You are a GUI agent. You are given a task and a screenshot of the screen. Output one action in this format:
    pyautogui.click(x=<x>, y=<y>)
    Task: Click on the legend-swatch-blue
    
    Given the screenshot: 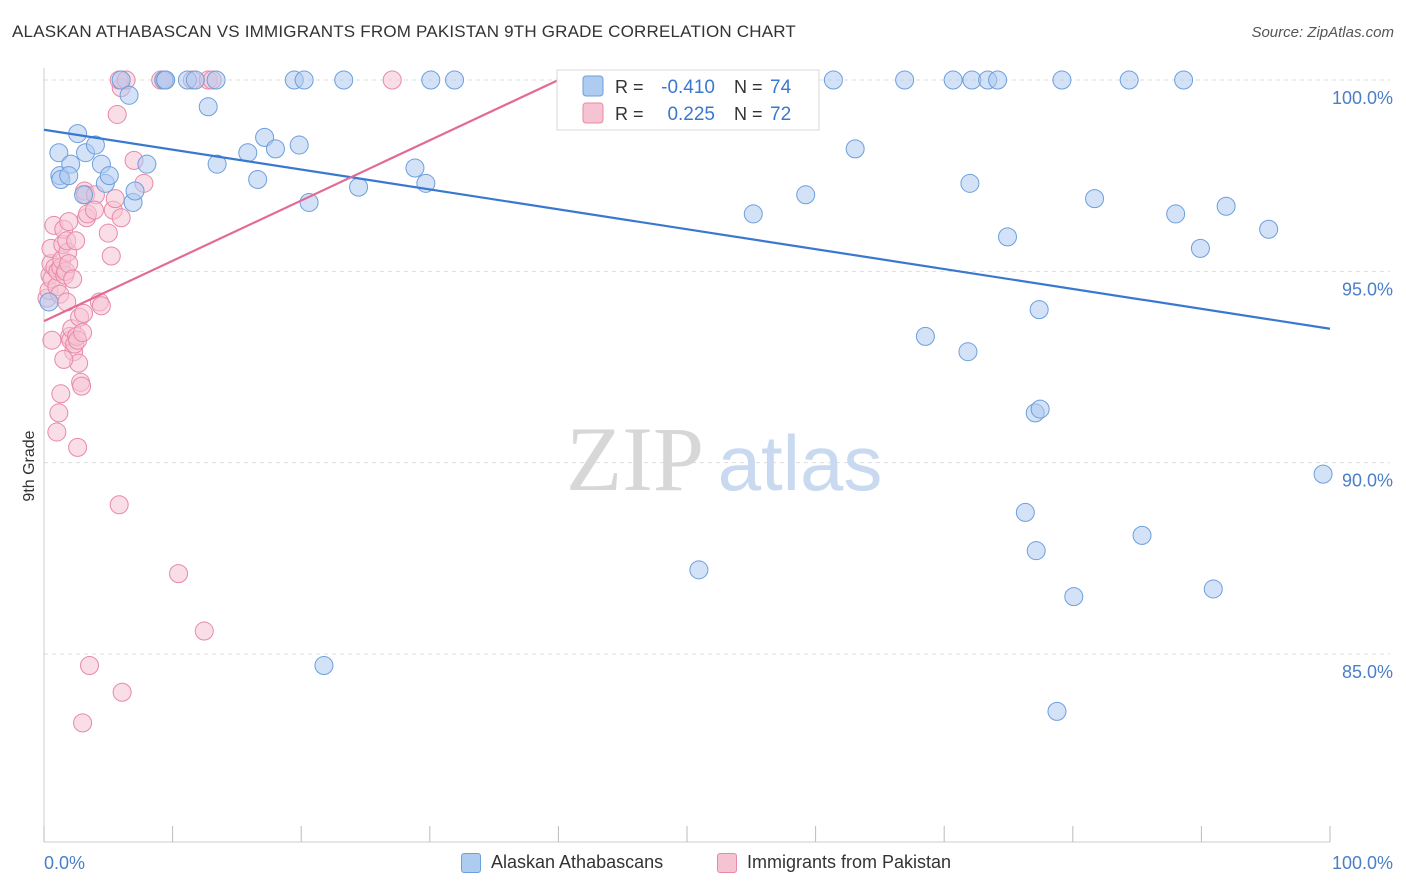 What is the action you would take?
    pyautogui.click(x=593, y=86)
    